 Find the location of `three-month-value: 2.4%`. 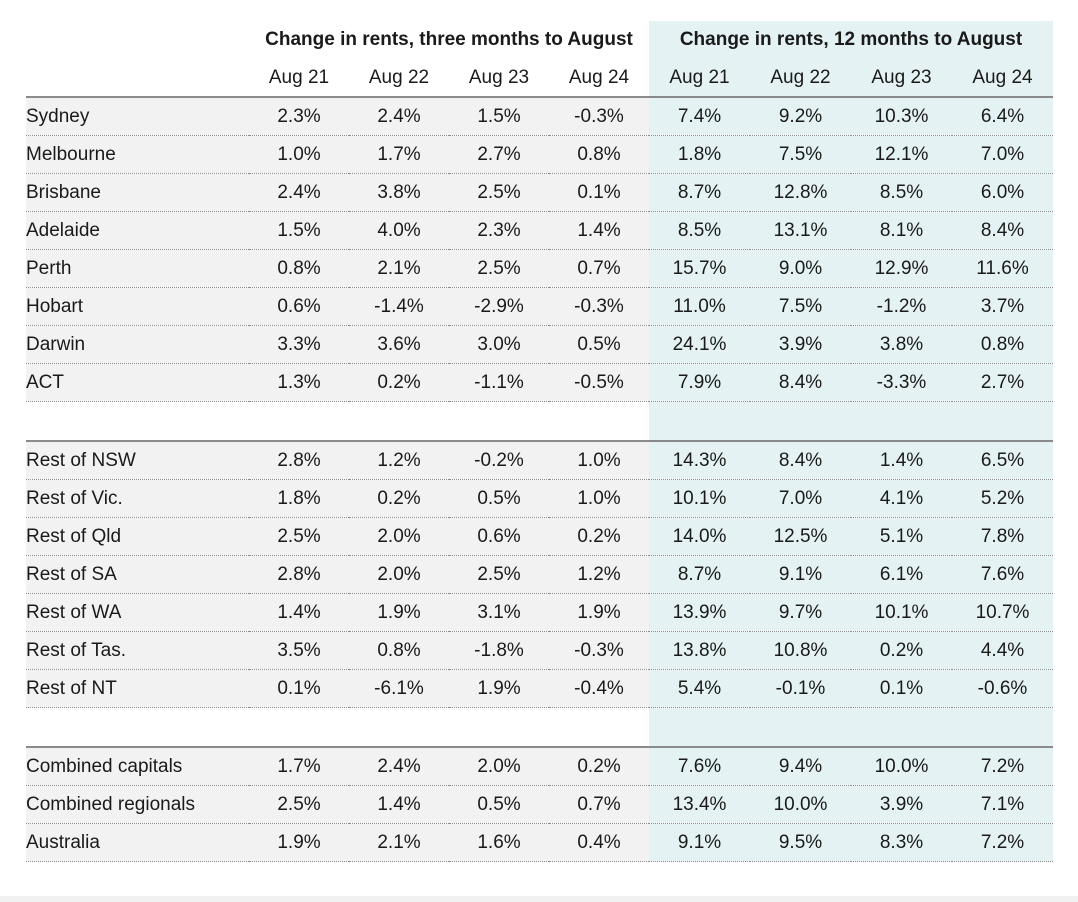

three-month-value: 2.4% is located at coordinates (399, 116).